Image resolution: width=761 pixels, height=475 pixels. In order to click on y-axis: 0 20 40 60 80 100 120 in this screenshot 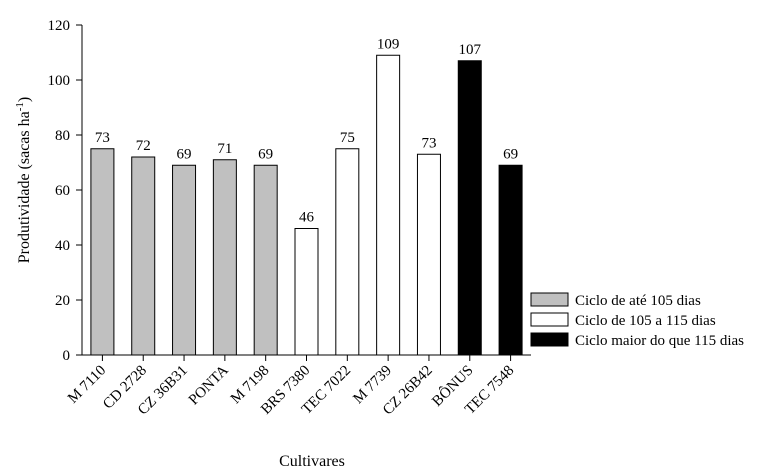, I will do `click(65, 191)`.